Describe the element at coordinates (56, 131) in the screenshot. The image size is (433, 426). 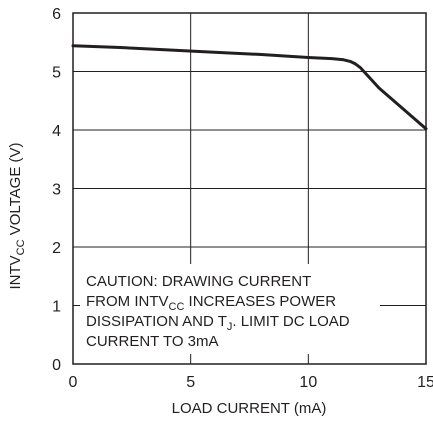
I see `y-tick-label: 4` at that location.